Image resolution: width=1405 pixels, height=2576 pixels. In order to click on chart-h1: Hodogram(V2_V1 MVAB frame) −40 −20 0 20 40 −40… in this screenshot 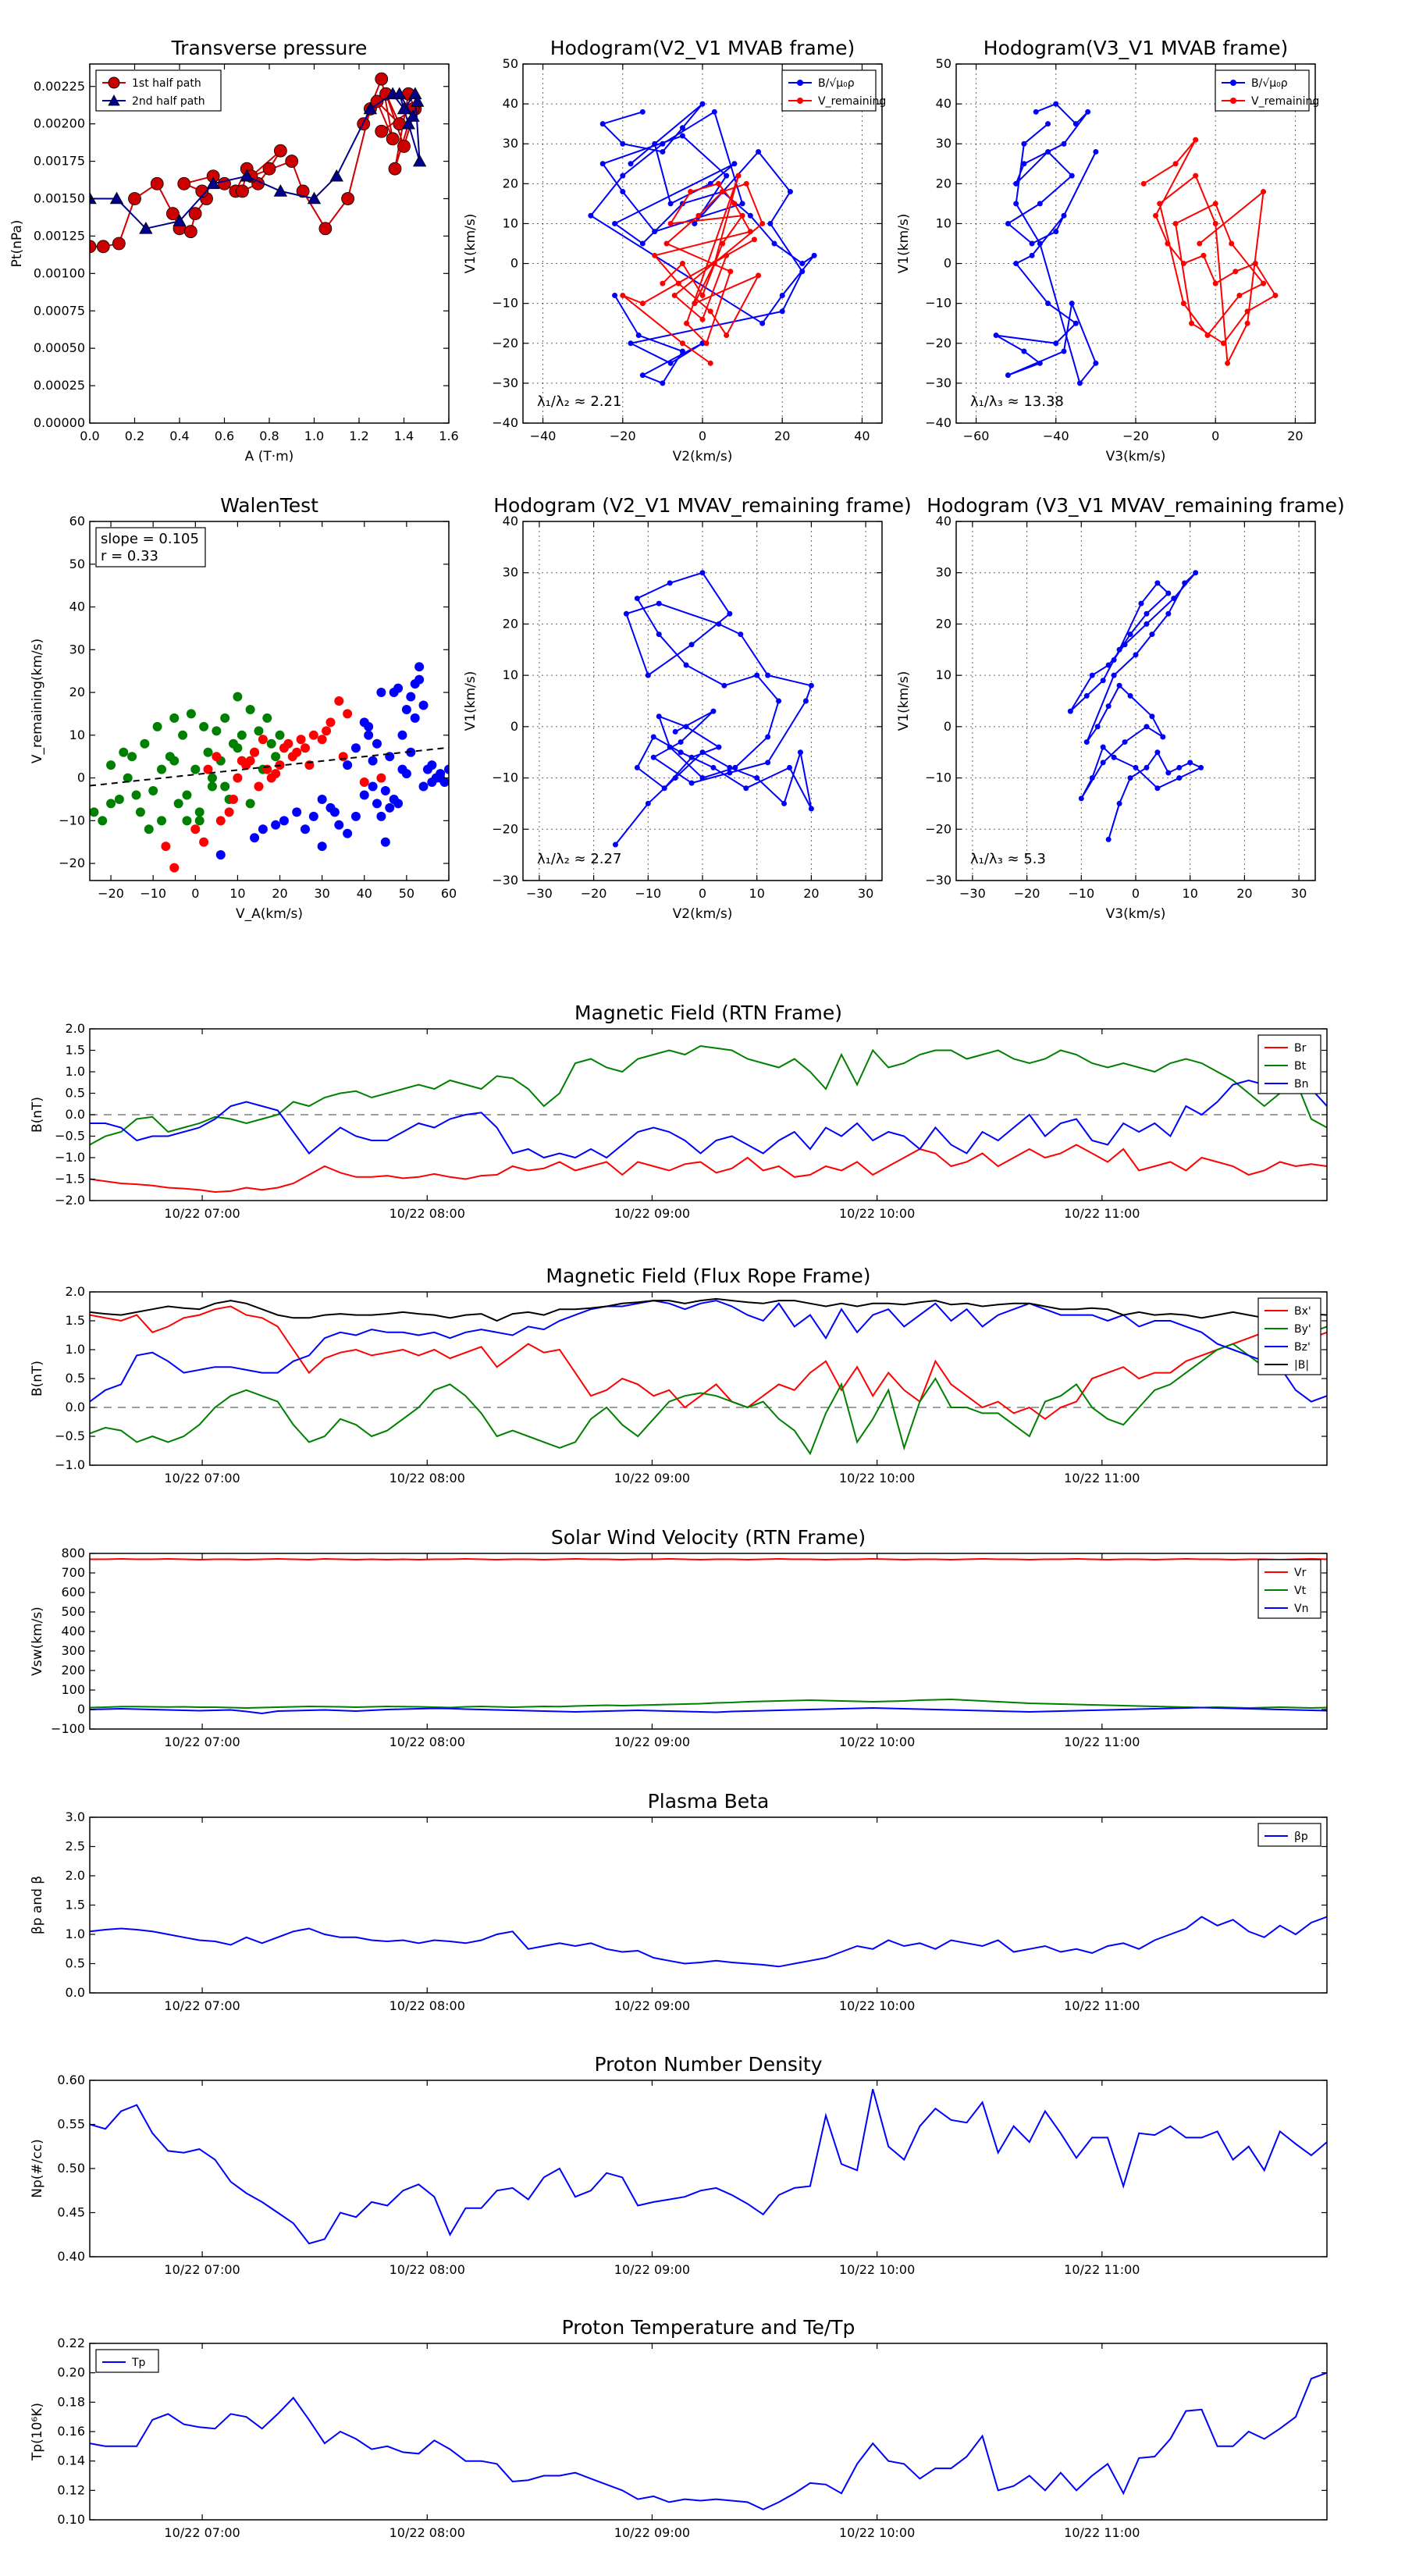, I will do `click(675, 250)`.